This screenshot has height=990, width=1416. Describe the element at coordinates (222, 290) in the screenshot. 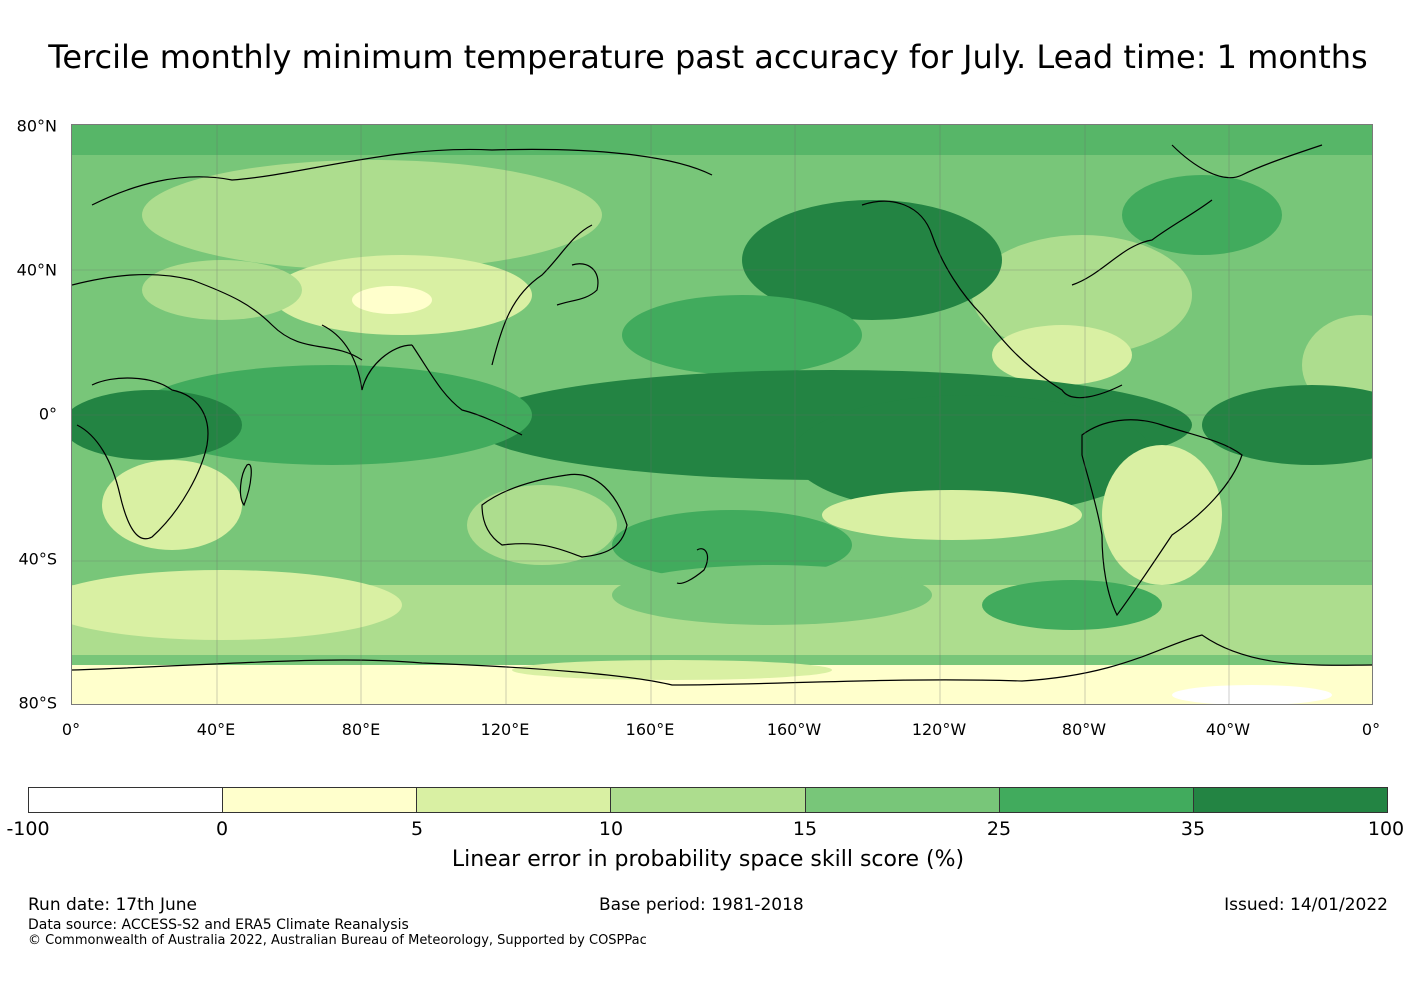

I see `europe-light` at that location.